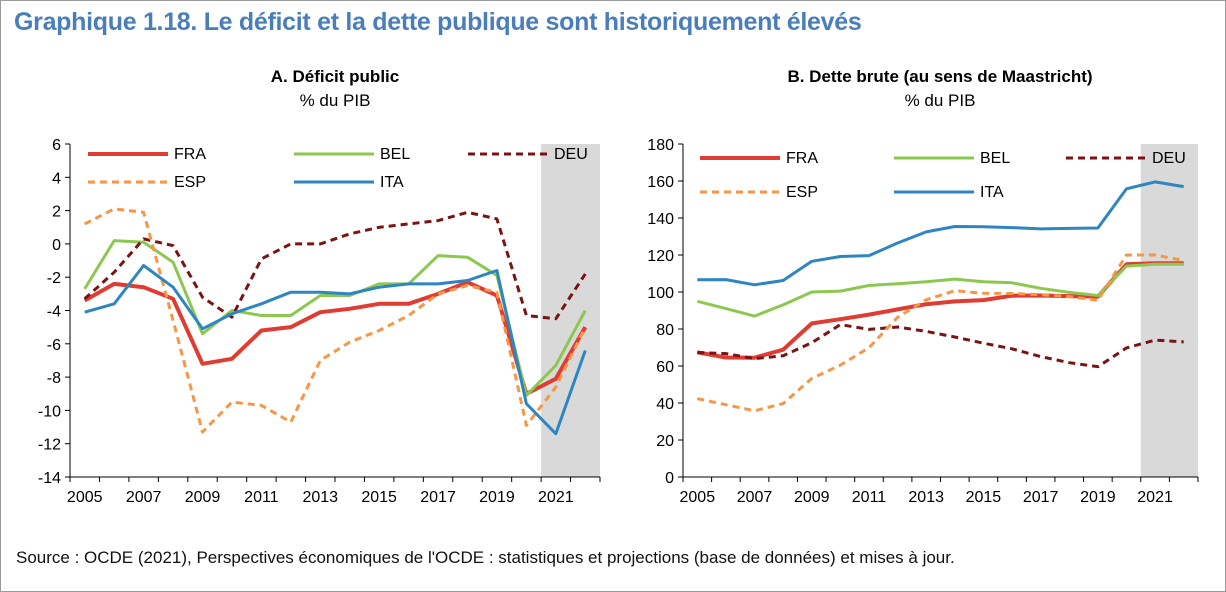 This screenshot has width=1226, height=592. What do you see at coordinates (926, 497) in the screenshot?
I see `panel-b-x-tick-label: 2013` at bounding box center [926, 497].